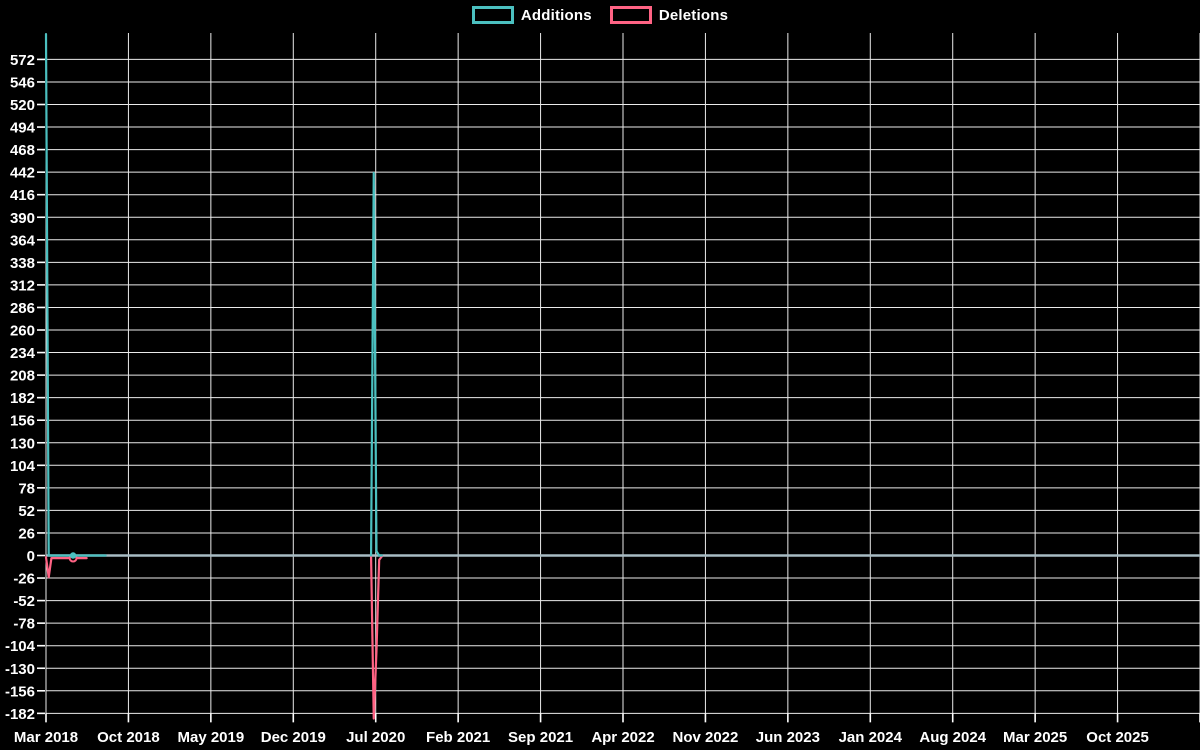 The width and height of the screenshot is (1200, 750). Describe the element at coordinates (22, 195) in the screenshot. I see `y-tick-label: 416` at that location.